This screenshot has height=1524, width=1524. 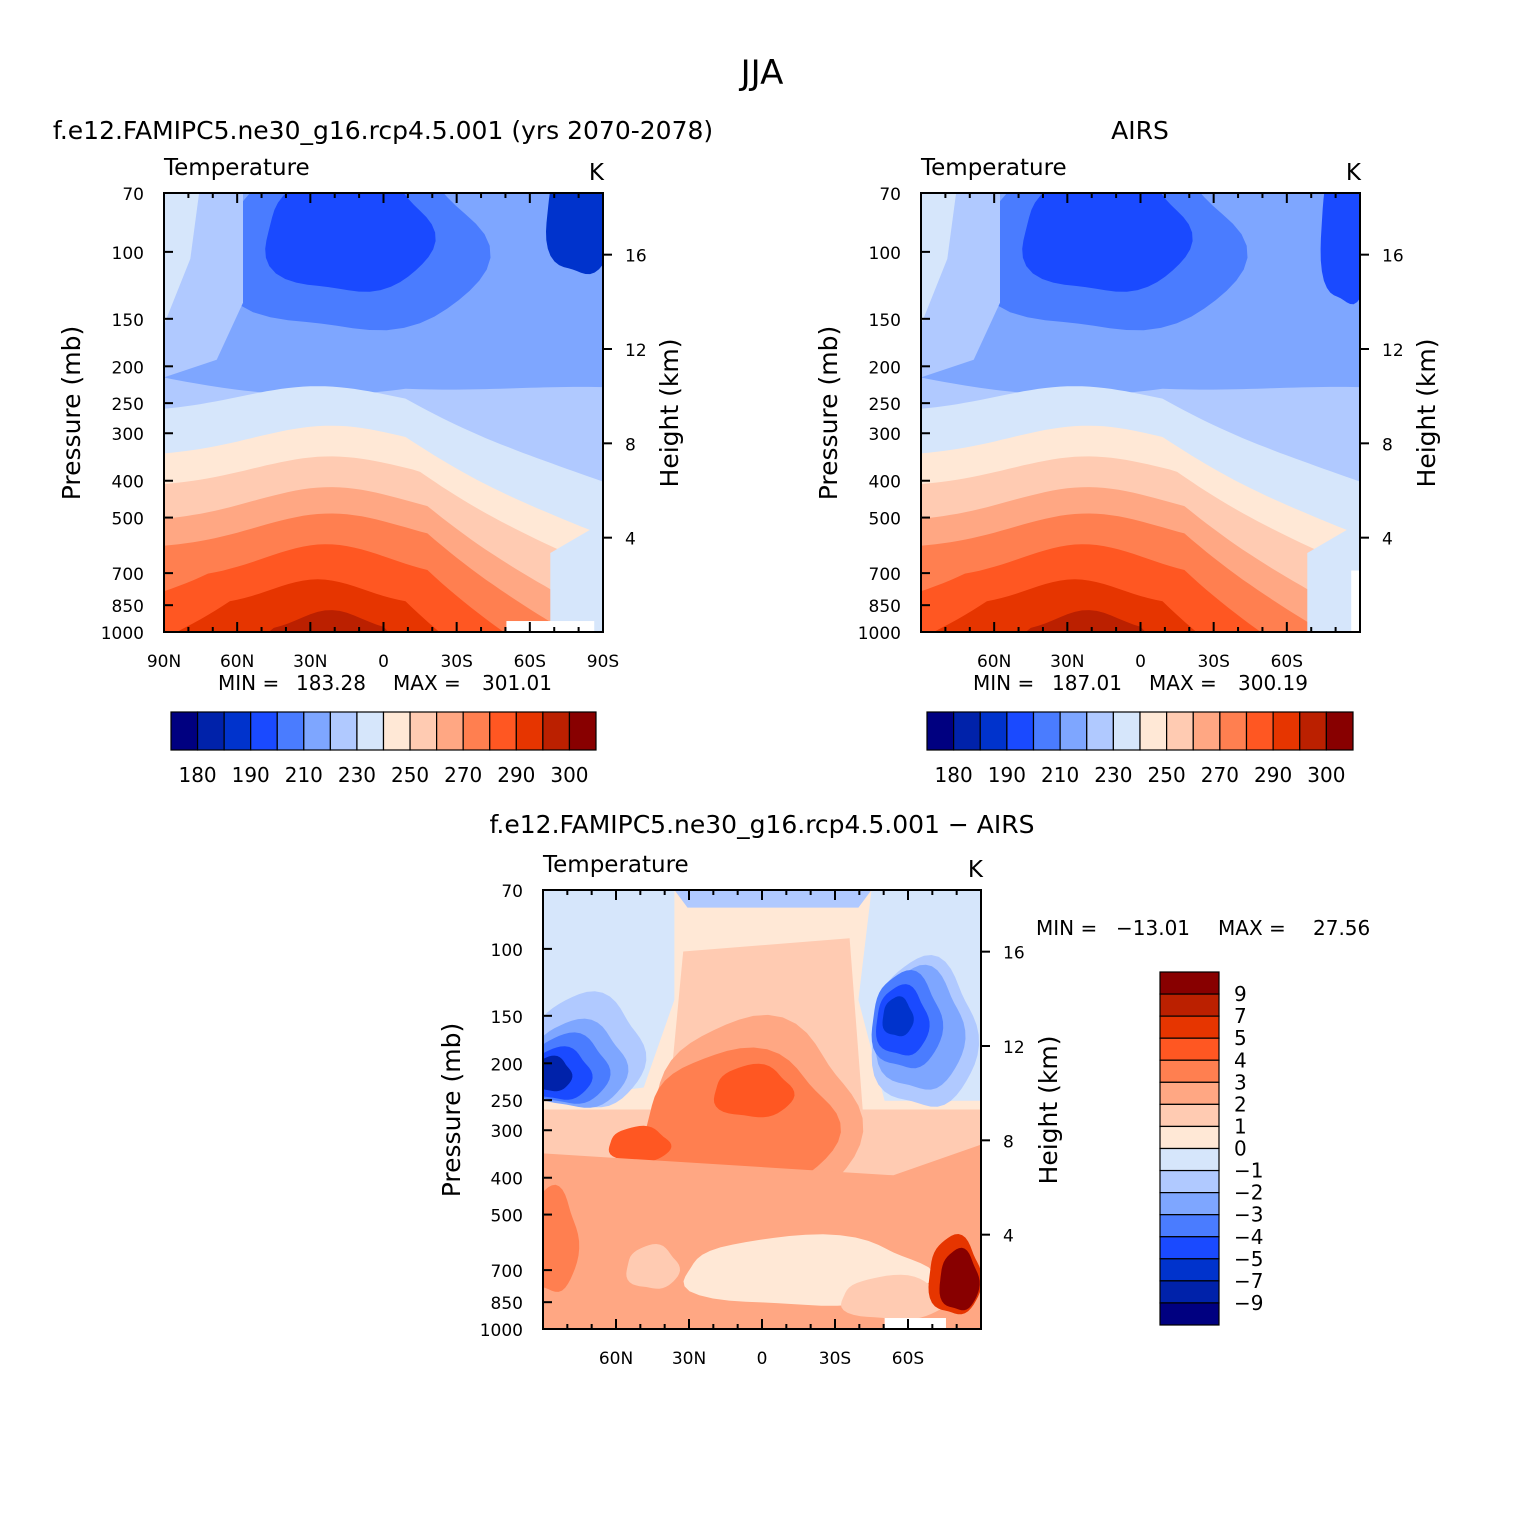 What do you see at coordinates (630, 445) in the screenshot?
I see `height-tick-label: 8` at bounding box center [630, 445].